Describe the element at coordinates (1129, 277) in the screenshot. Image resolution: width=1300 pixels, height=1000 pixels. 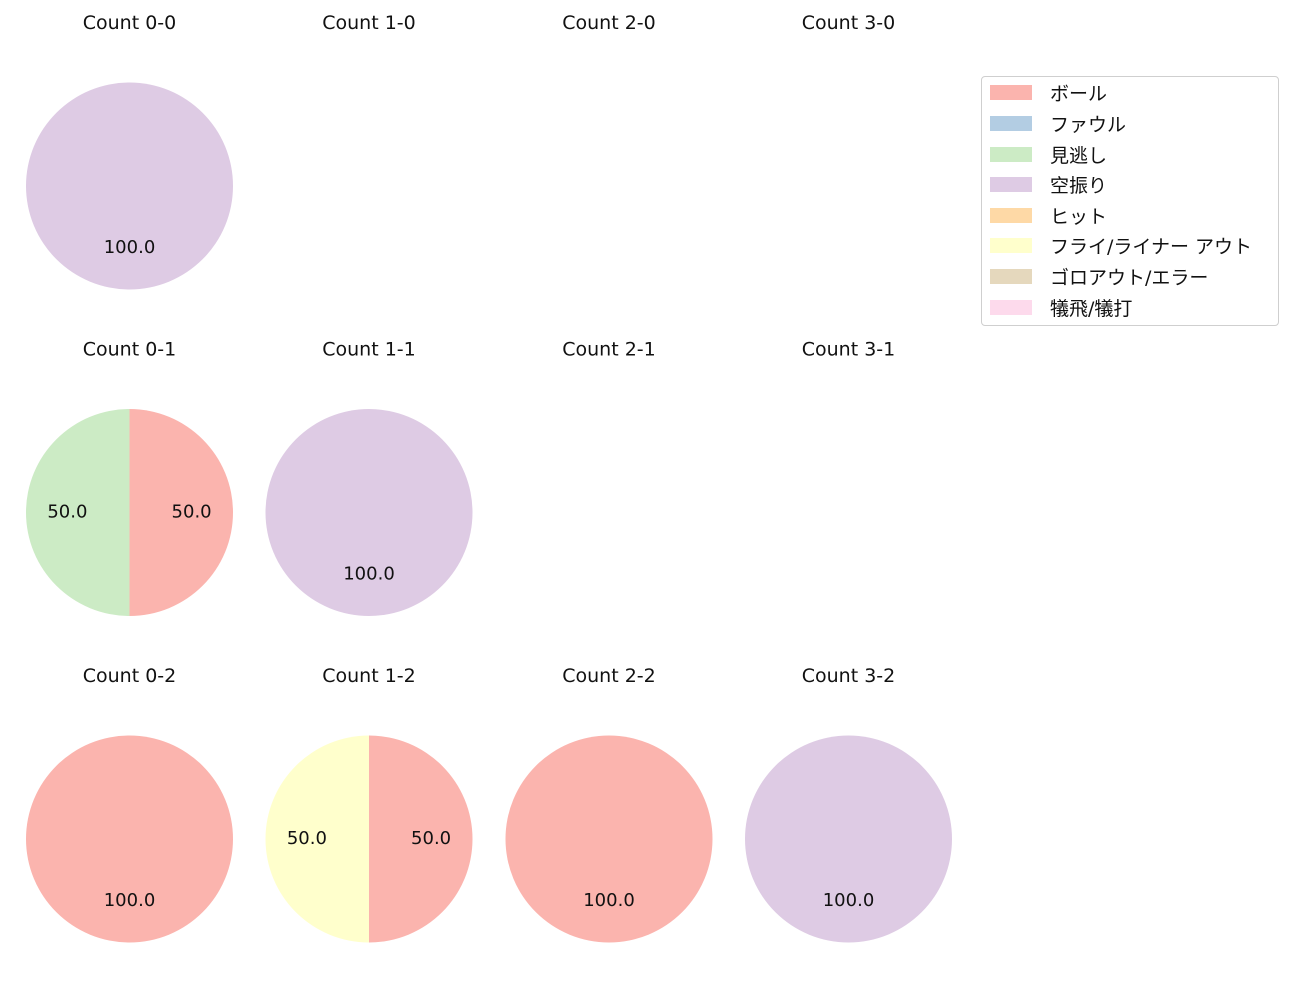
I see `legend-label: ゴロアウト/エラー` at that location.